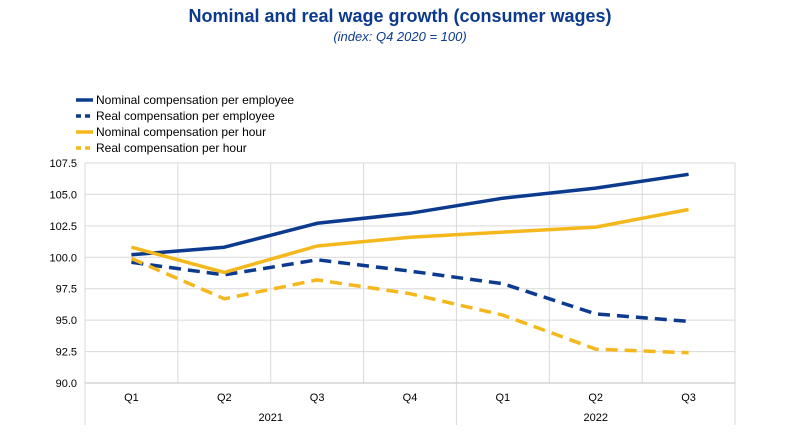 The height and width of the screenshot is (441, 800). I want to click on y-tick-label: 105.0, so click(63, 195).